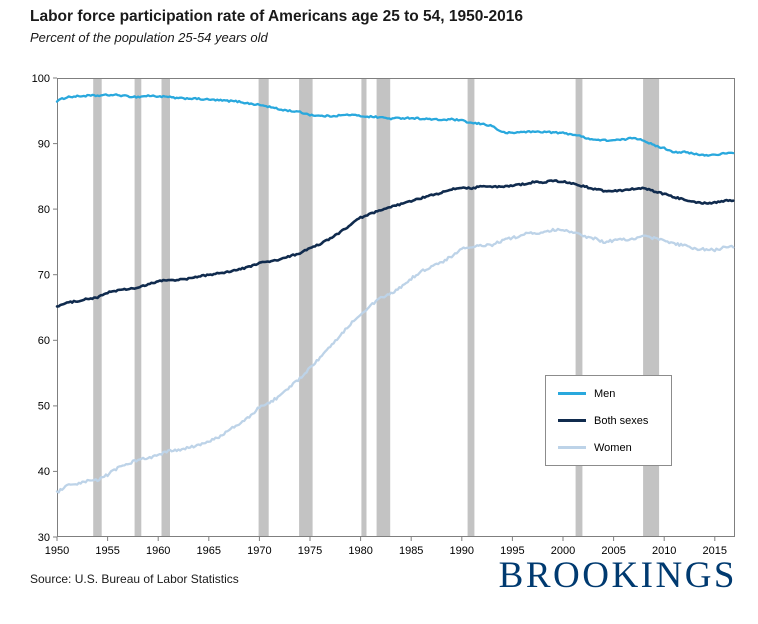 The width and height of the screenshot is (758, 624). Describe the element at coordinates (44, 210) in the screenshot. I see `y-axis-tick-label: 80` at that location.